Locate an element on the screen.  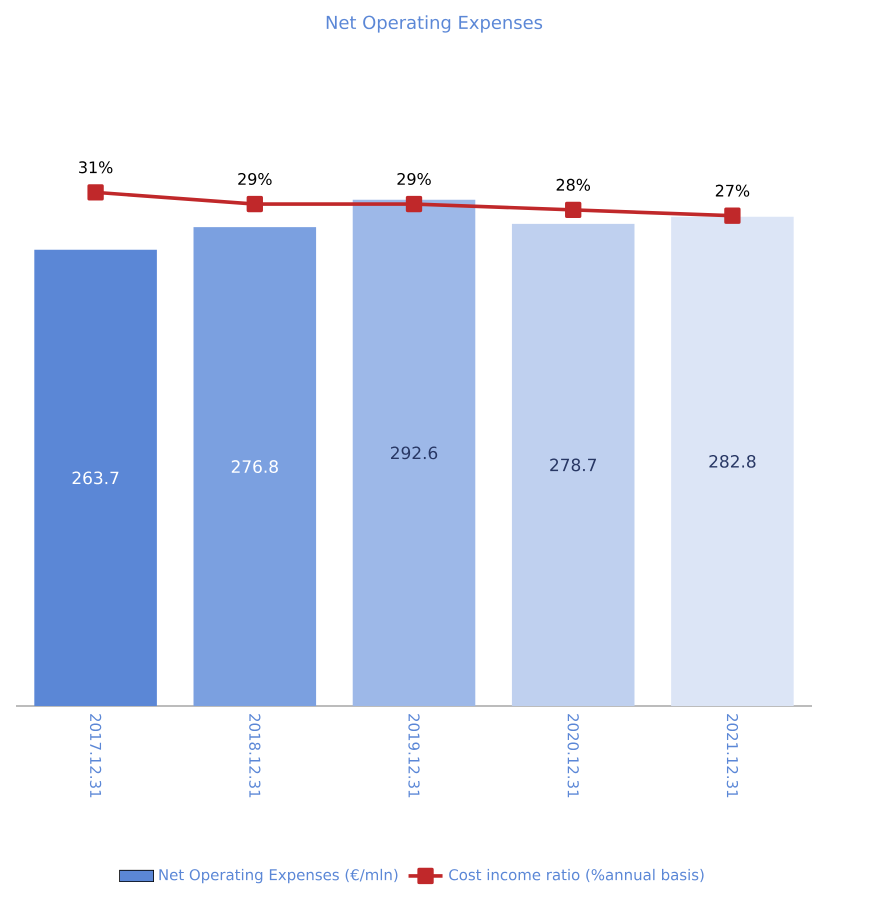
data-label: 282.8 is located at coordinates (732, 461).